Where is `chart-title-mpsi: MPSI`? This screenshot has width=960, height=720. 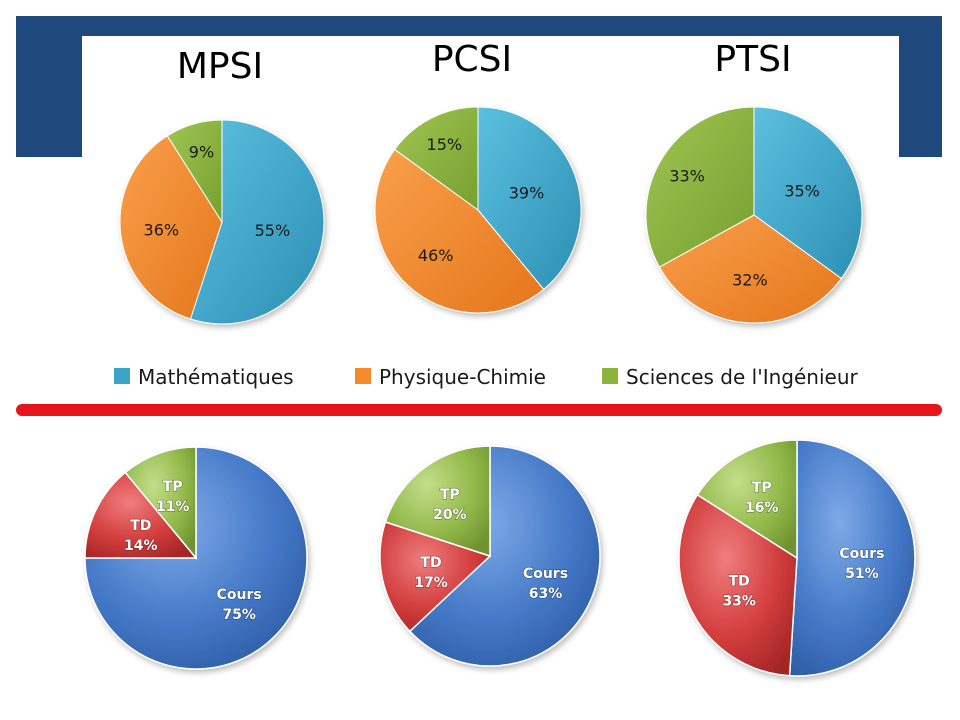 chart-title-mpsi: MPSI is located at coordinates (220, 66).